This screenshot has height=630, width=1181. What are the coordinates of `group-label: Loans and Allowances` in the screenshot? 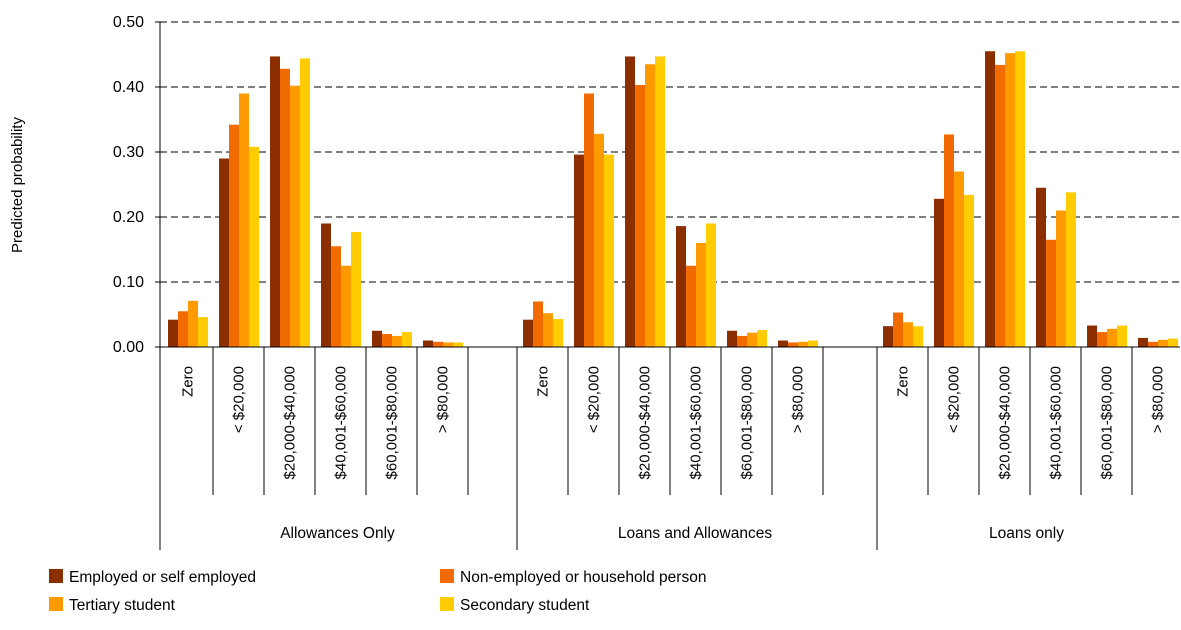 It's located at (695, 533).